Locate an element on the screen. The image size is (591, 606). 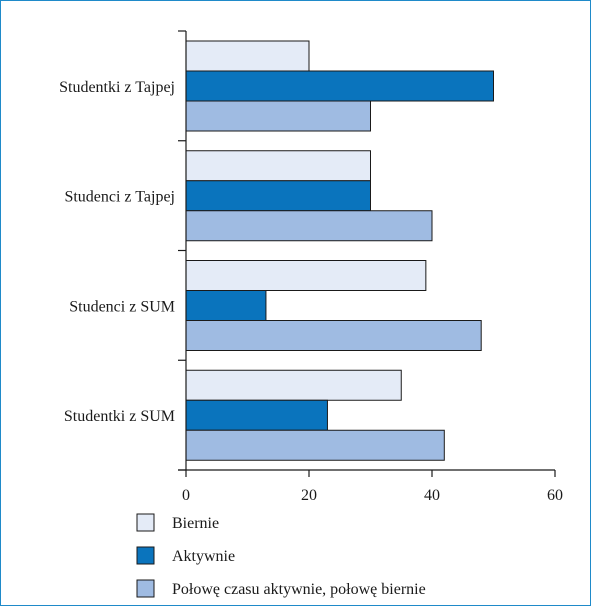
category-label: Studentki z Tajpej is located at coordinates (117, 87).